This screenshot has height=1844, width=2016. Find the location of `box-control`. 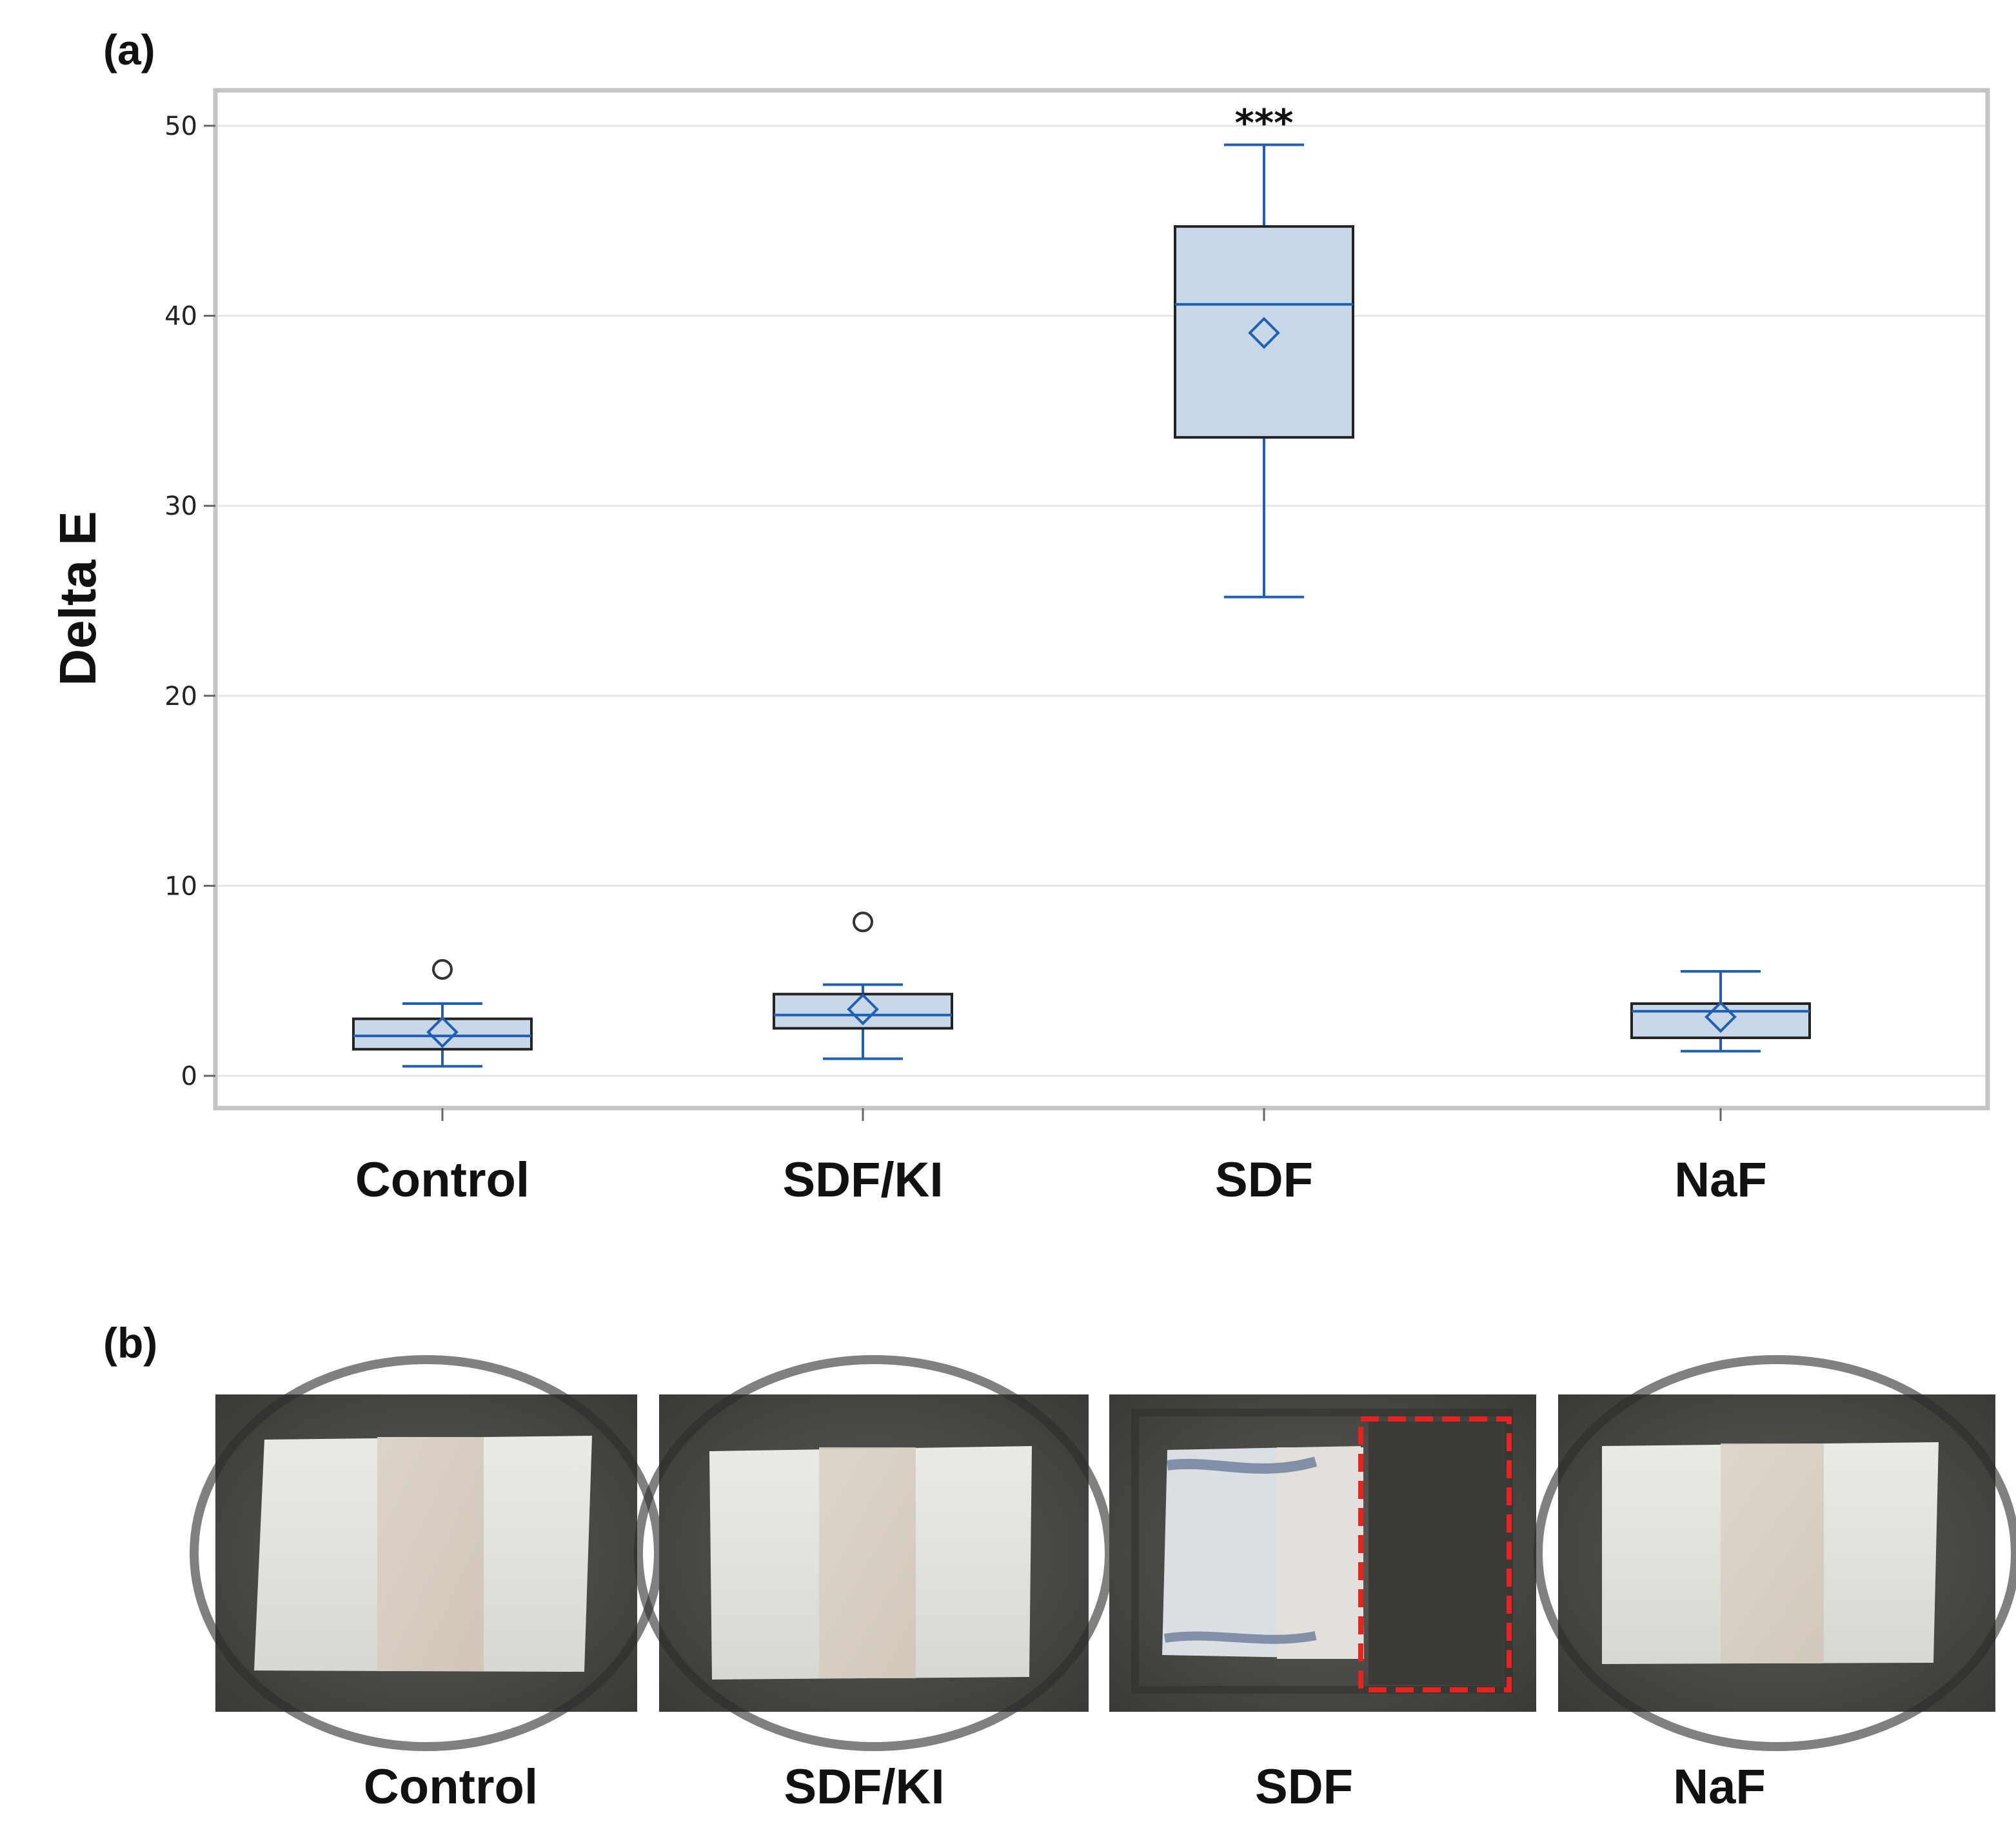

box-control is located at coordinates (443, 1014).